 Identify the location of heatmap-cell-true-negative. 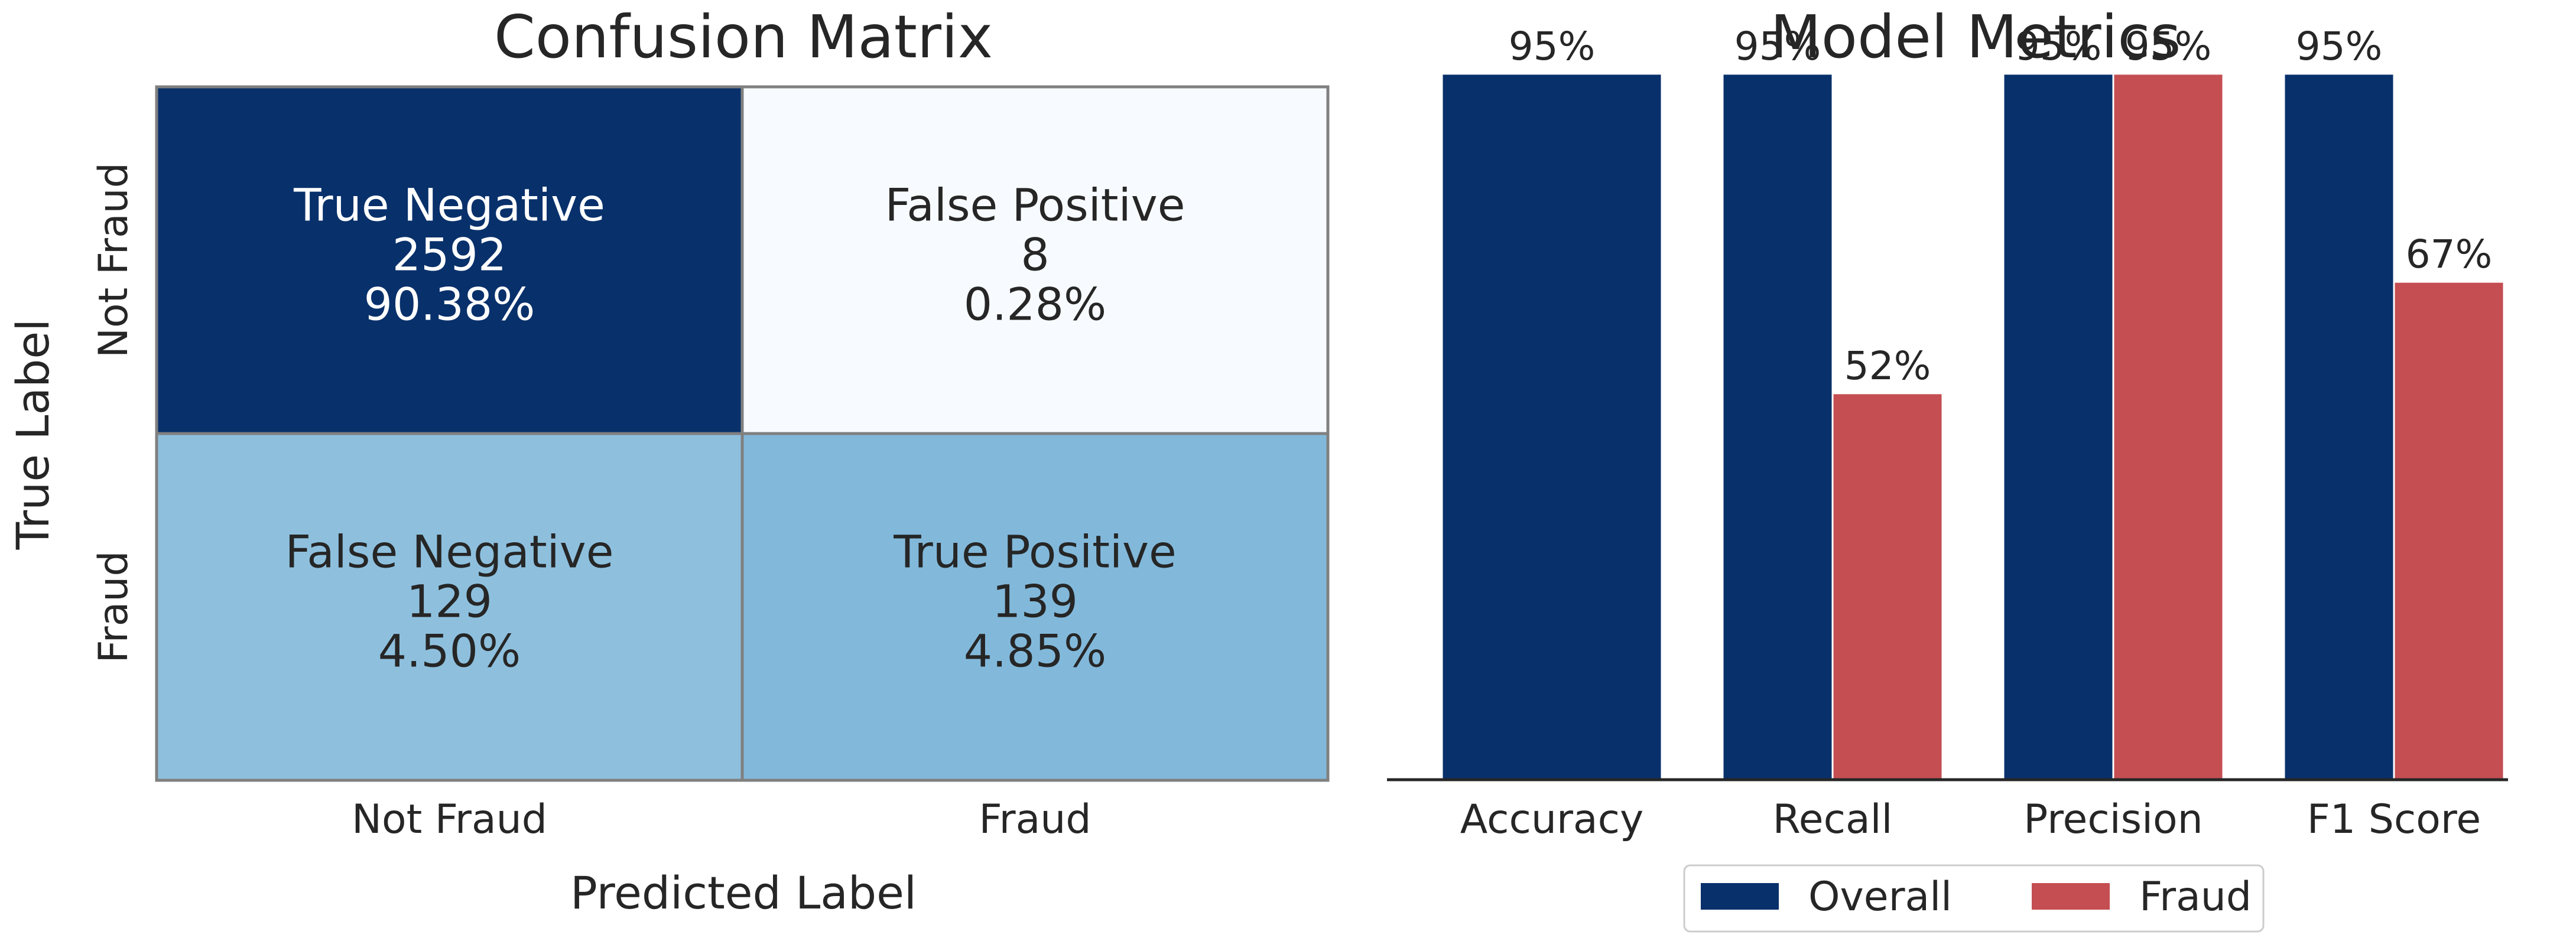
(449, 260).